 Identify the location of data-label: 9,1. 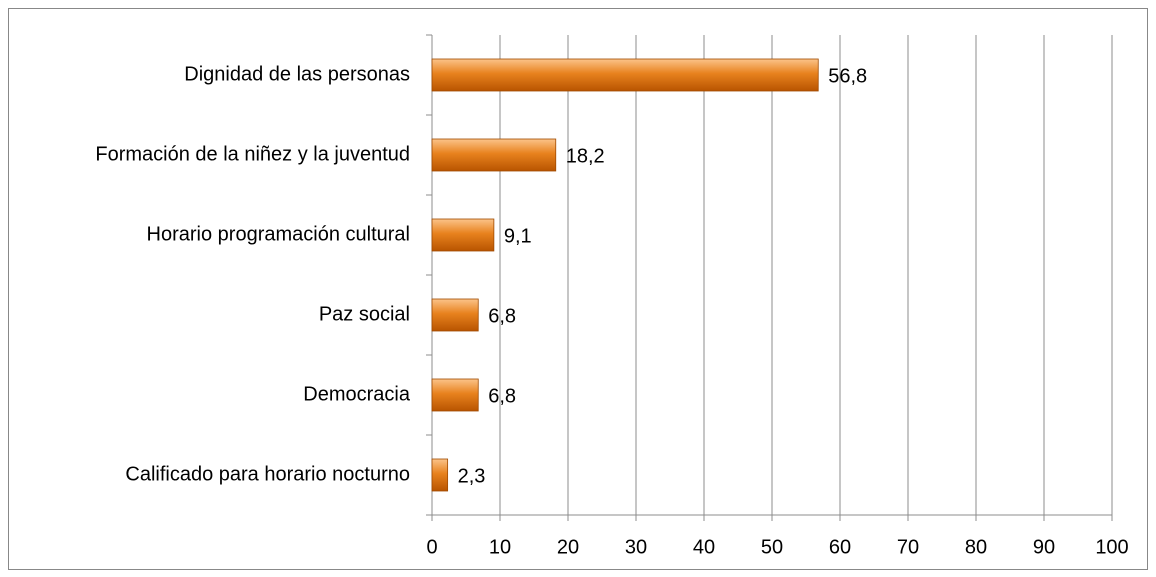
(518, 236).